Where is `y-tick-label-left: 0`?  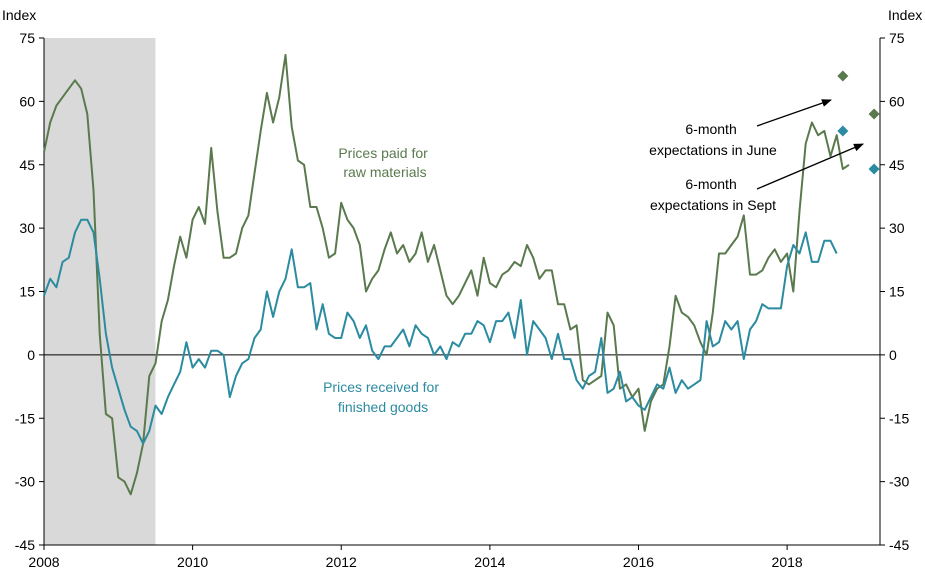
y-tick-label-left: 0 is located at coordinates (31, 355).